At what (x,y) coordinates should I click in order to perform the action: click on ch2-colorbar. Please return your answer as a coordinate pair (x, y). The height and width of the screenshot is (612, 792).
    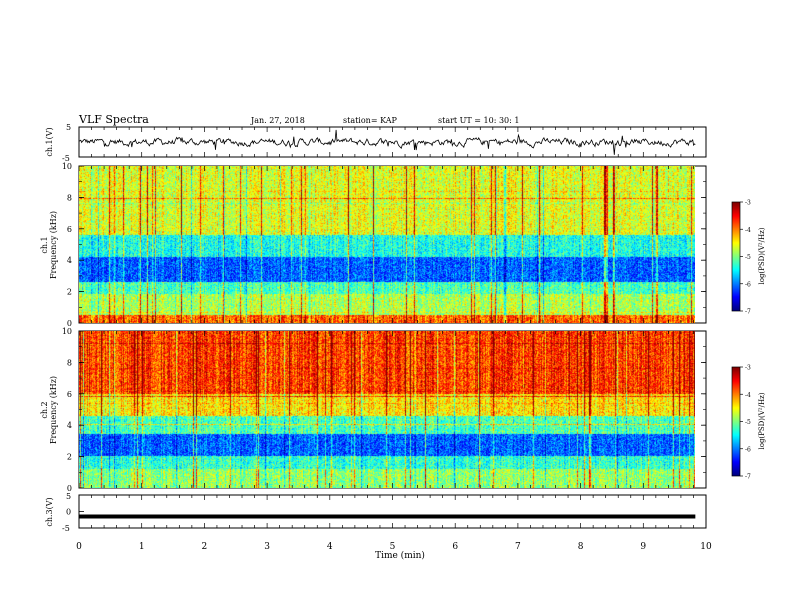
    Looking at the image, I should click on (736, 421).